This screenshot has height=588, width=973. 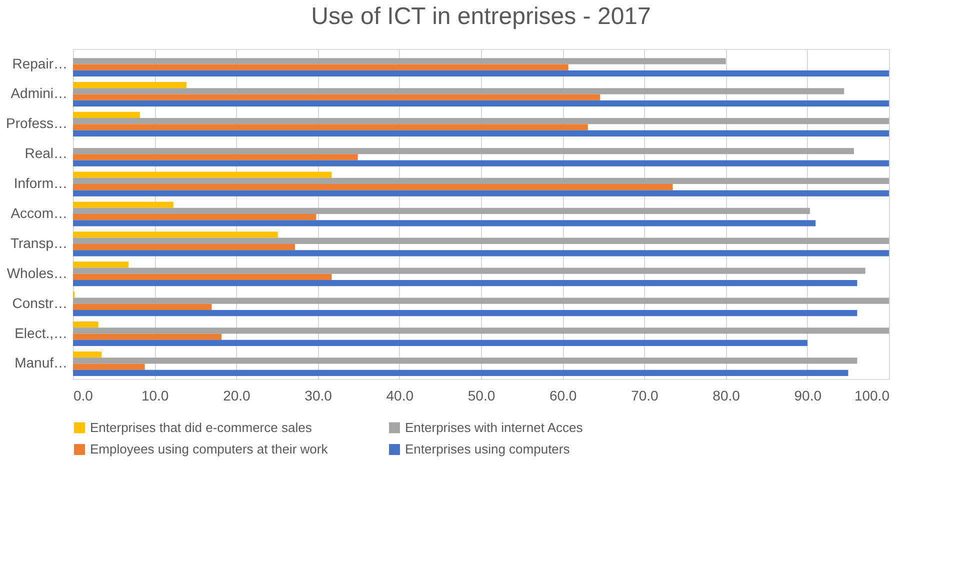 I want to click on x-tick-label: 80.0, so click(x=726, y=396).